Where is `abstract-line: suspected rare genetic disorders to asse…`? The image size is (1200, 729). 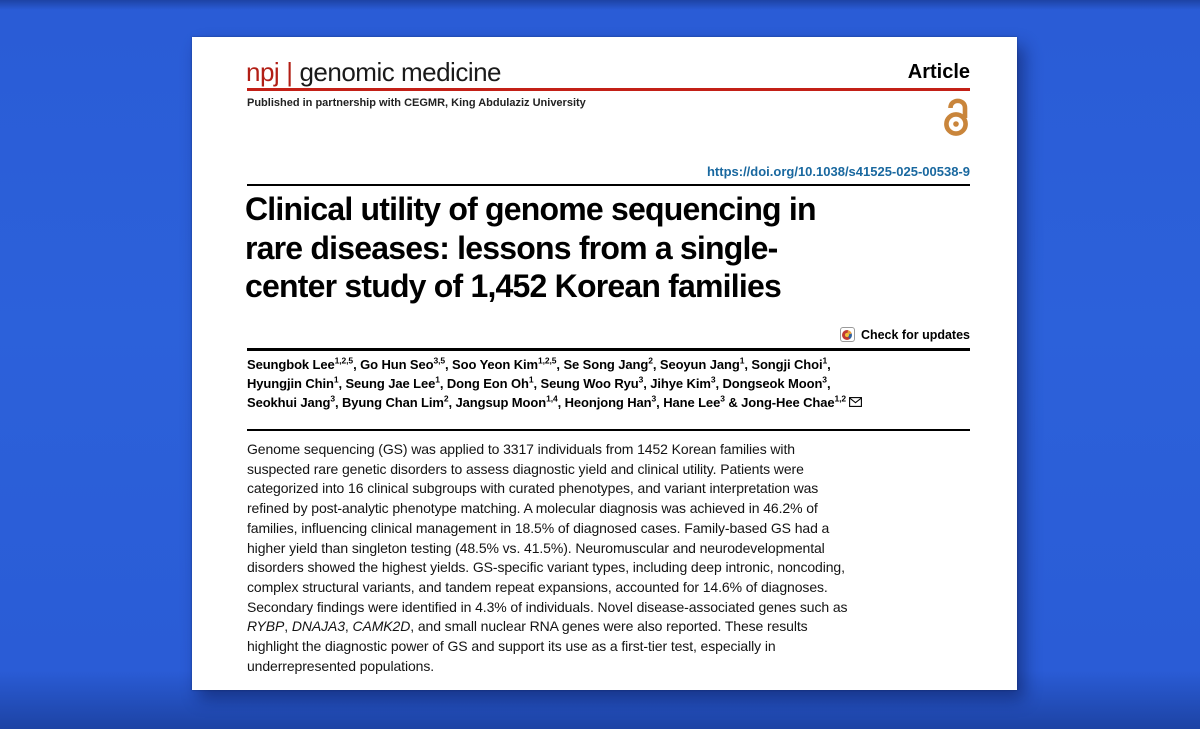 abstract-line: suspected rare genetic disorders to asse… is located at coordinates (525, 468).